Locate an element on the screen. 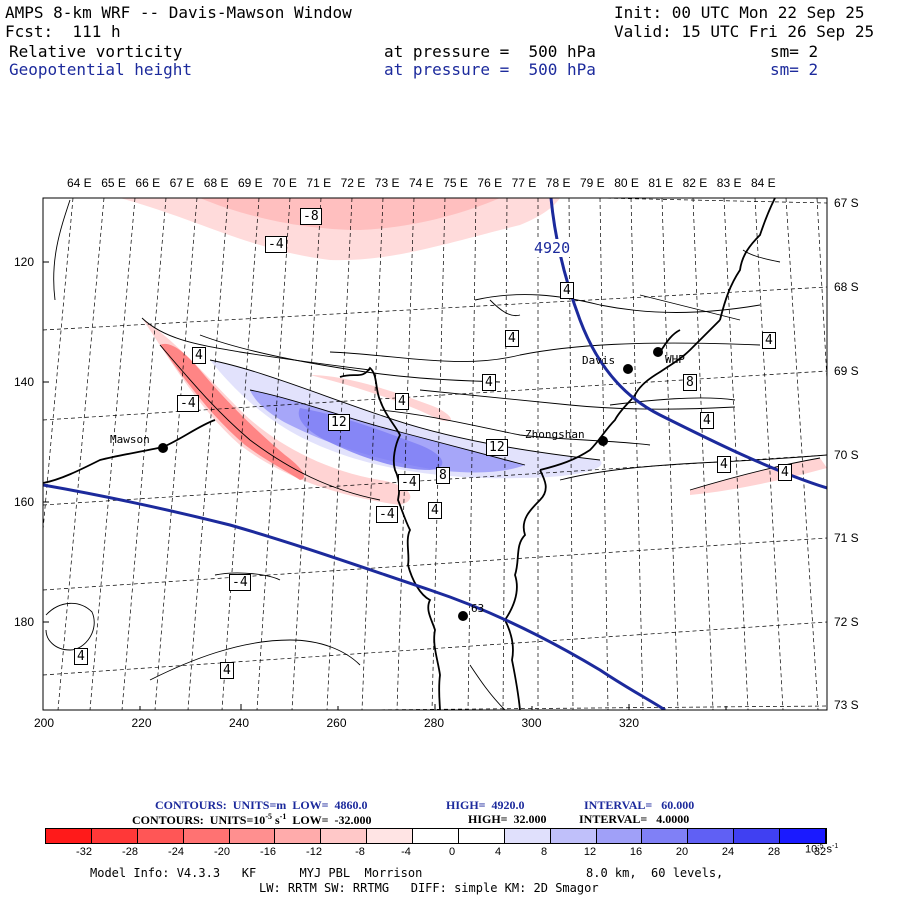 The width and height of the screenshot is (900, 900). colorbar is located at coordinates (436, 836).